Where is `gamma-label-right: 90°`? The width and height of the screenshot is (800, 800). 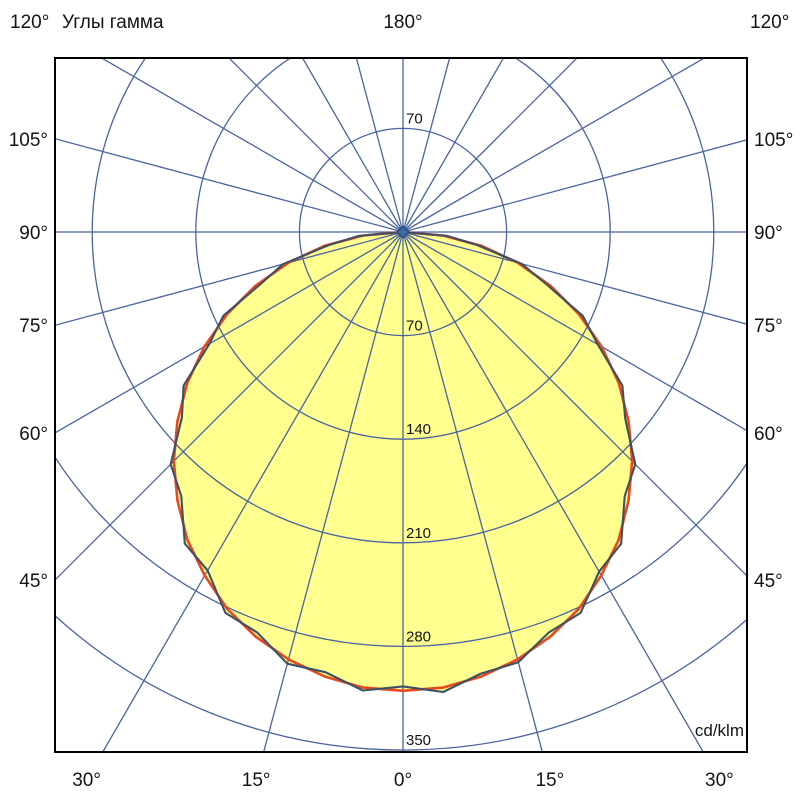
gamma-label-right: 90° is located at coordinates (768, 233).